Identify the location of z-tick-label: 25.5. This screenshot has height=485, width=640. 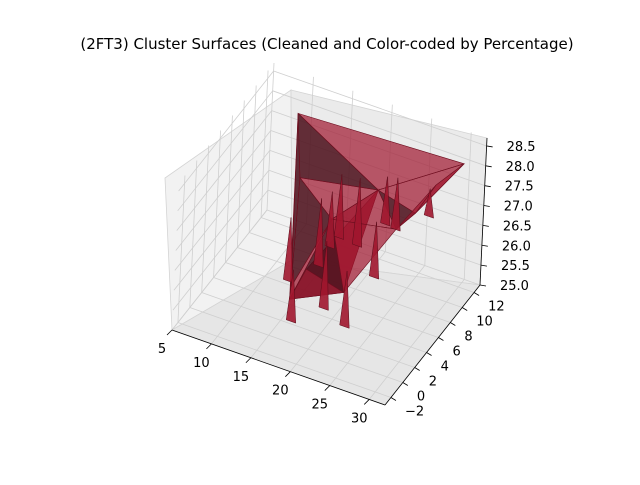
(515, 266).